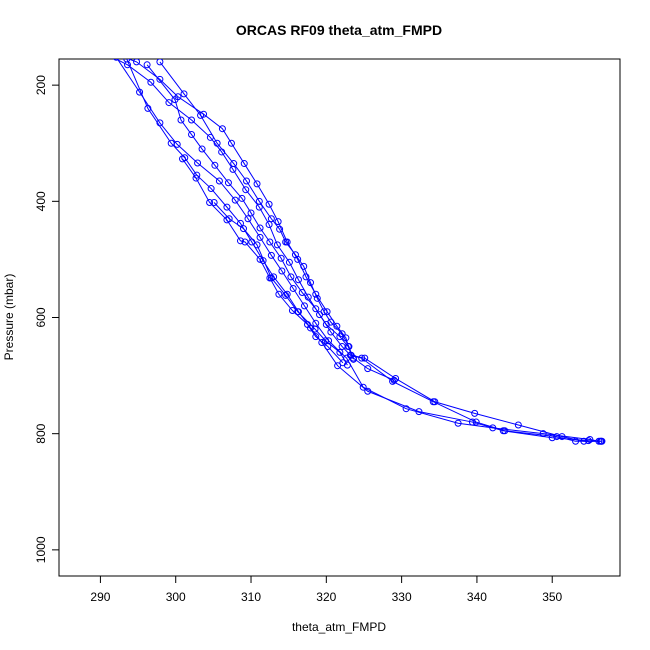 Image resolution: width=650 pixels, height=650 pixels. Describe the element at coordinates (339, 627) in the screenshot. I see `x-axis-label: theta_atm_FMPD` at that location.